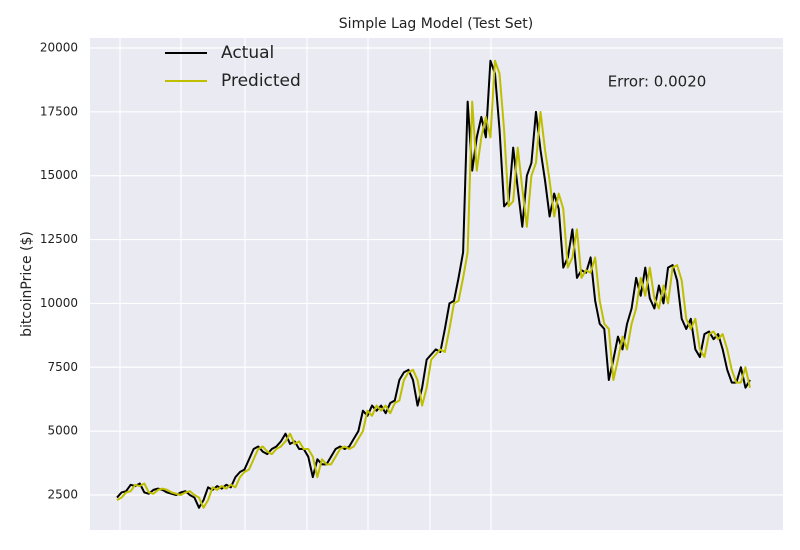 The image size is (800, 550). Describe the element at coordinates (657, 82) in the screenshot. I see `annotation: Error: 0.0020` at that location.